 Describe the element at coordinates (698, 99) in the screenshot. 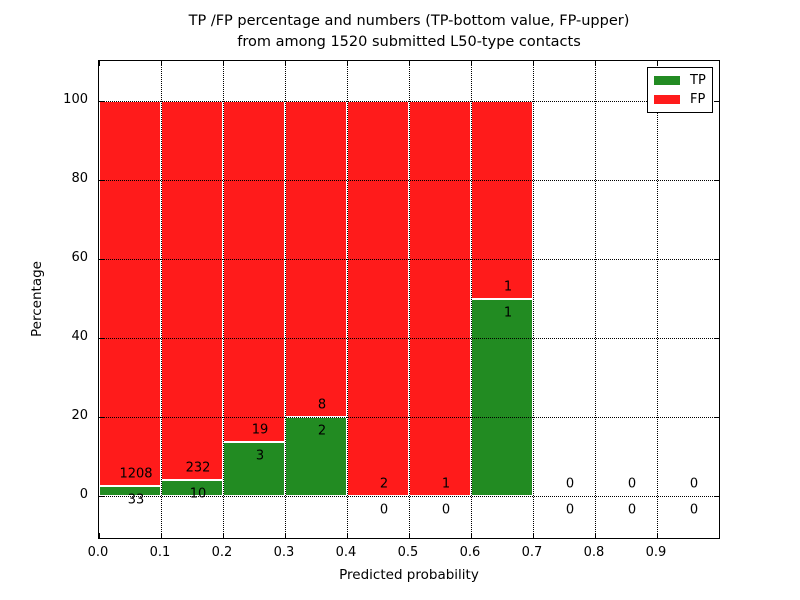

I see `legend-label-fp: FP` at that location.